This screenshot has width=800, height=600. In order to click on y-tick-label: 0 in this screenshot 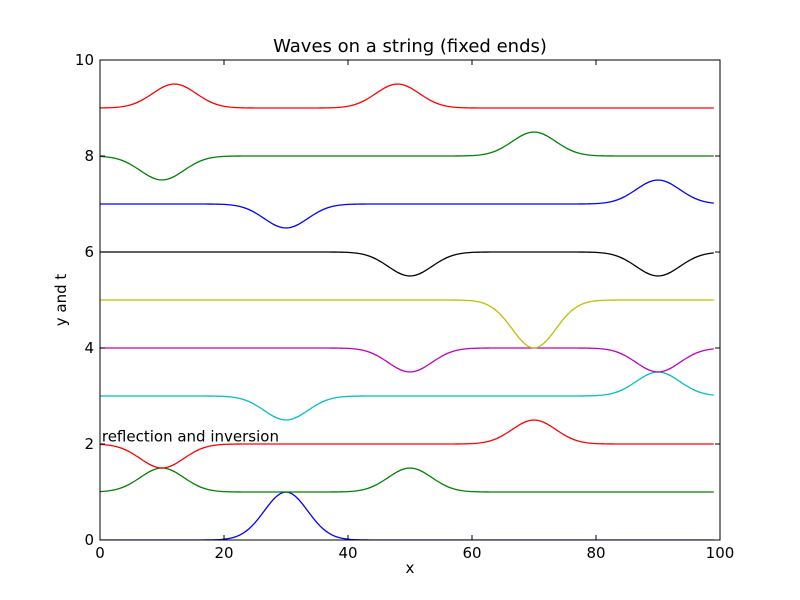, I will do `click(89, 540)`.